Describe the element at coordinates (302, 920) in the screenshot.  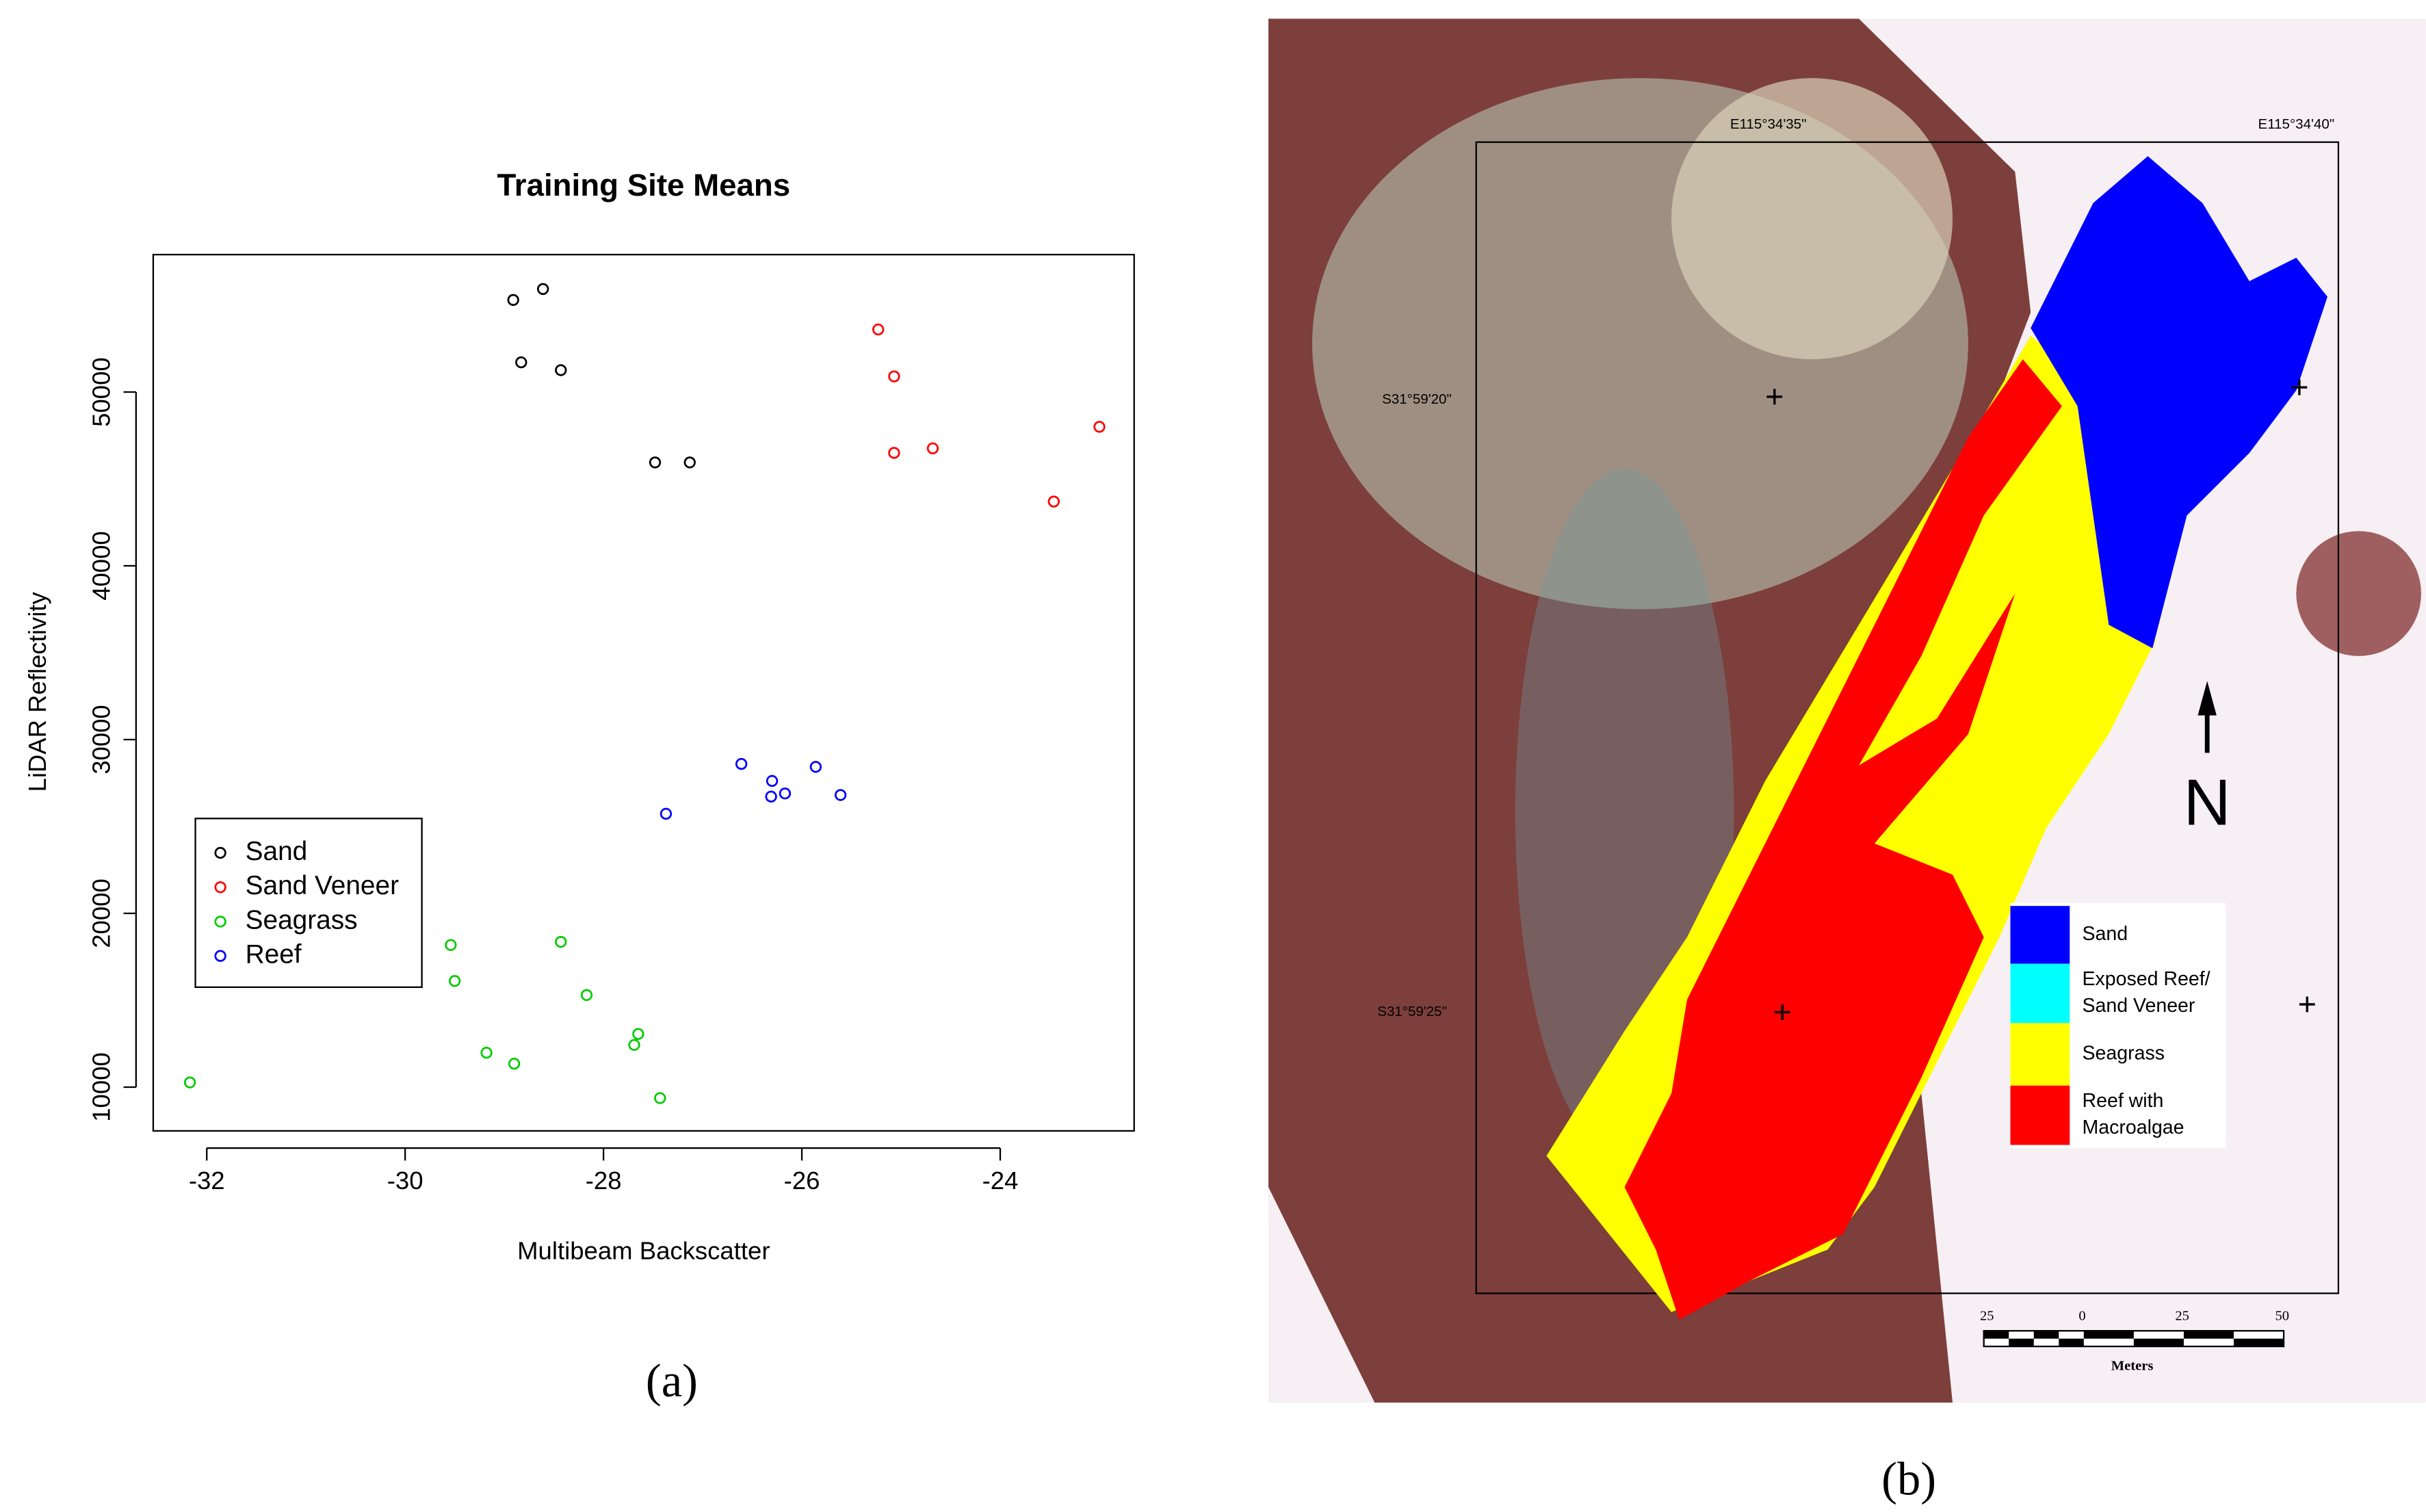
I see `legend-label: Seagrass` at that location.